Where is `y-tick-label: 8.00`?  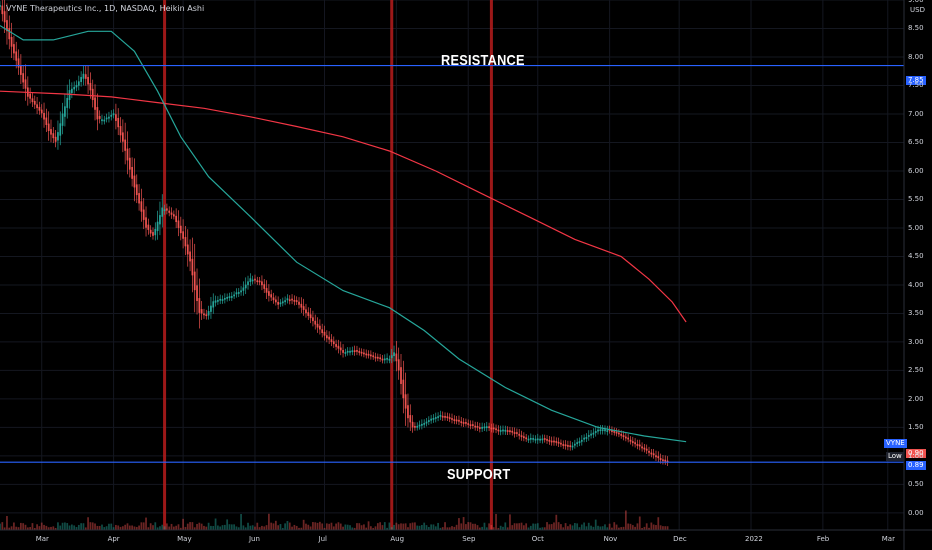 y-tick-label: 8.00 is located at coordinates (916, 56).